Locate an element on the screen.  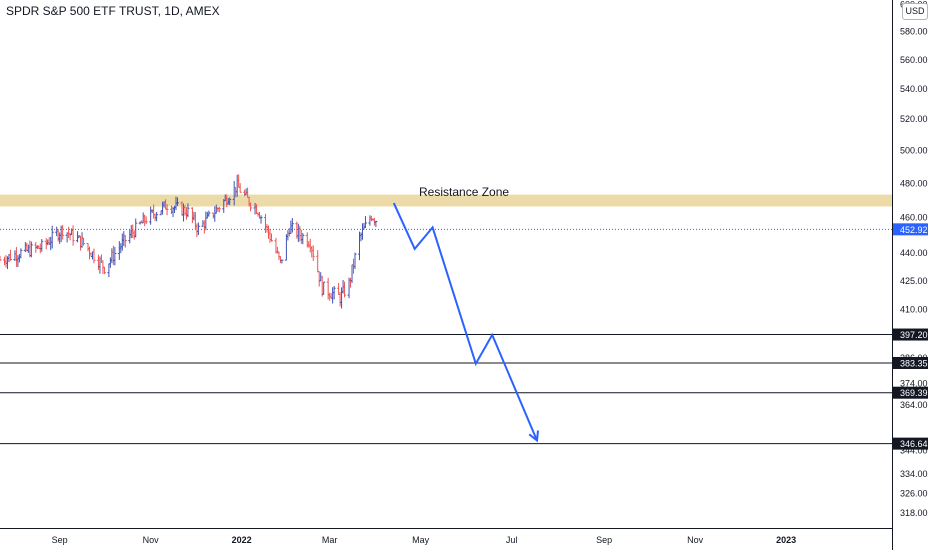
y-tick-label: 344.00 is located at coordinates (914, 450).